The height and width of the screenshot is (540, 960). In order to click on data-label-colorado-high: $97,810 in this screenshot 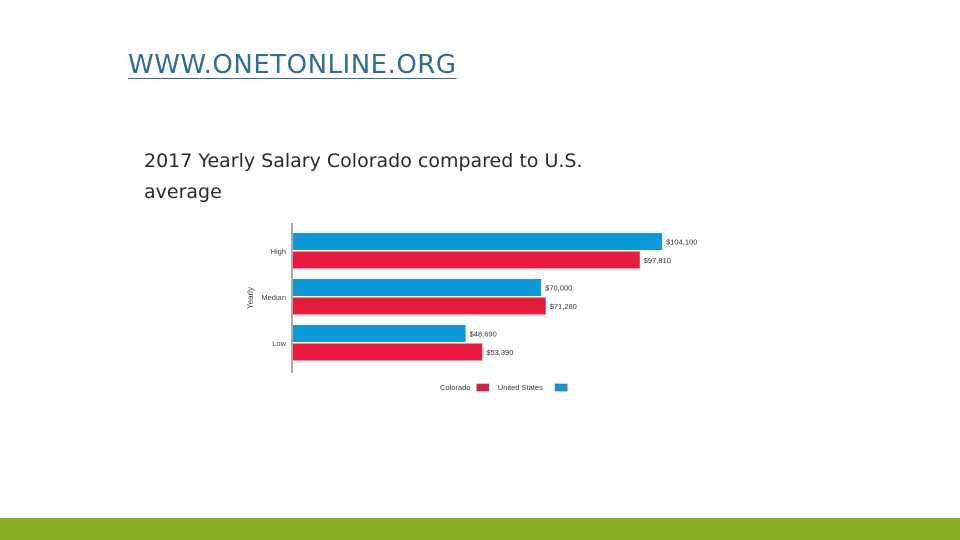, I will do `click(657, 260)`.